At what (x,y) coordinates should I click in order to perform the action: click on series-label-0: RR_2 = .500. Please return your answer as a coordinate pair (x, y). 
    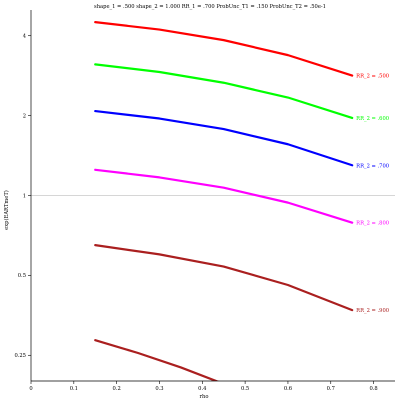
    Looking at the image, I should click on (372, 77).